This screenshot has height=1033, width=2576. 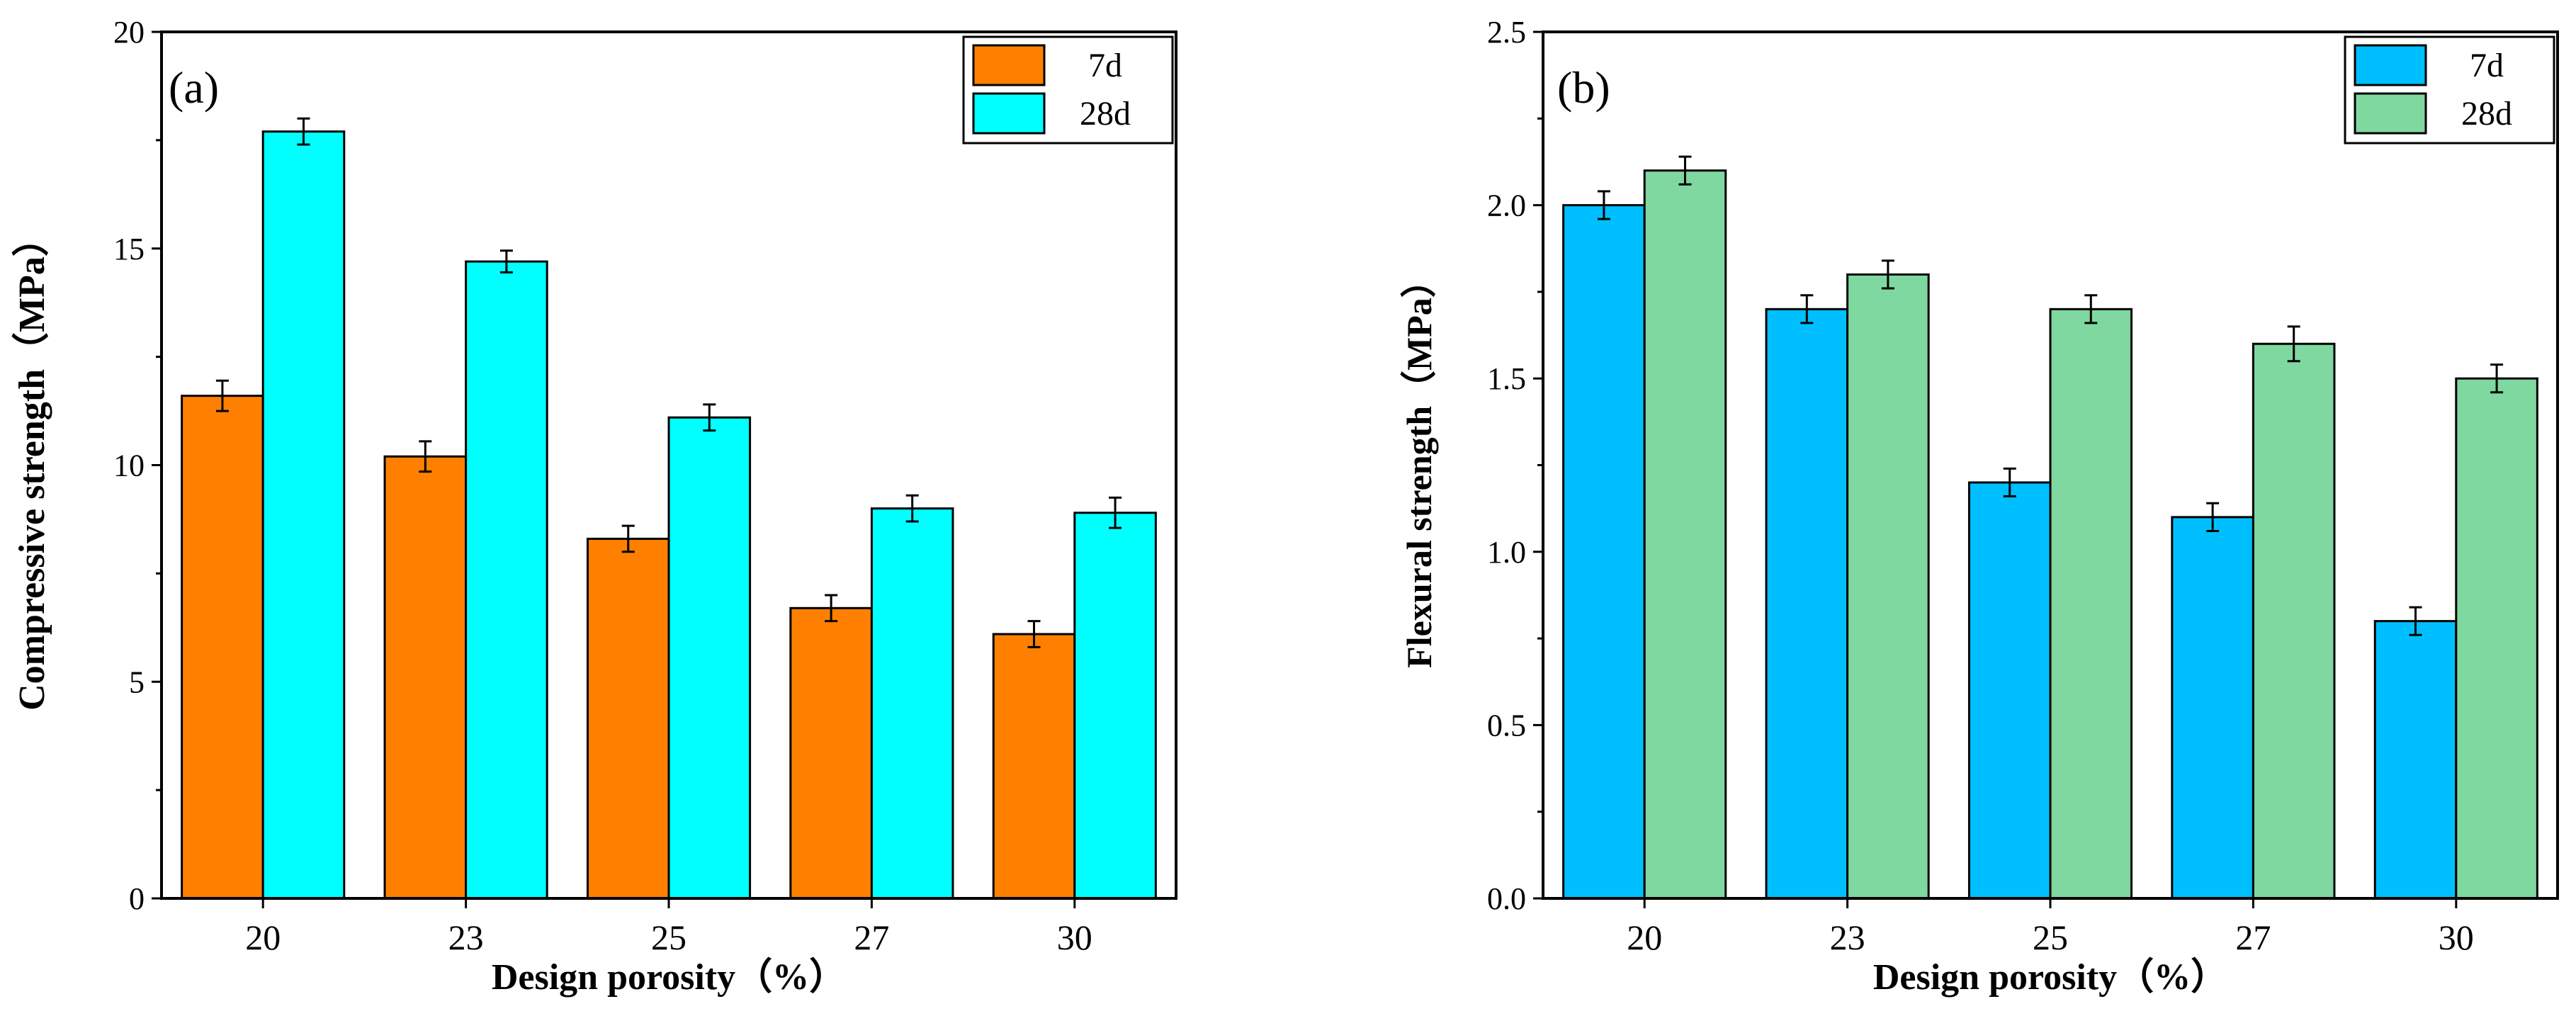 What do you see at coordinates (1009, 65) in the screenshot?
I see `chart-a-legend-swatch-7d` at bounding box center [1009, 65].